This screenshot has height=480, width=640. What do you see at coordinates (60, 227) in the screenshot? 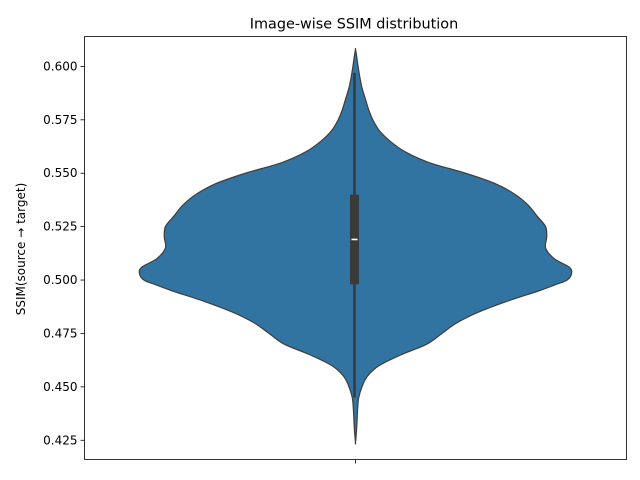
I see `y-tick-label: 0.525` at bounding box center [60, 227].